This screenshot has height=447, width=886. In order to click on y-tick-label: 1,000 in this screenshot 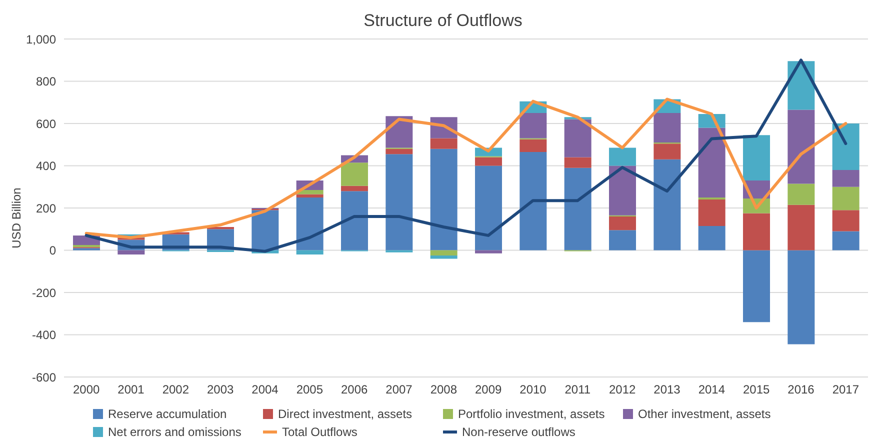, I will do `click(41, 39)`.